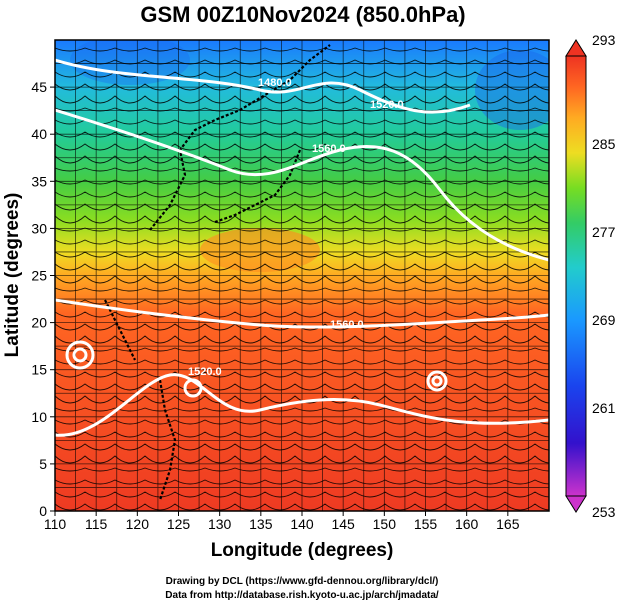 The width and height of the screenshot is (619, 605). What do you see at coordinates (604, 320) in the screenshot?
I see `colorbar-tick-label: 269` at bounding box center [604, 320].